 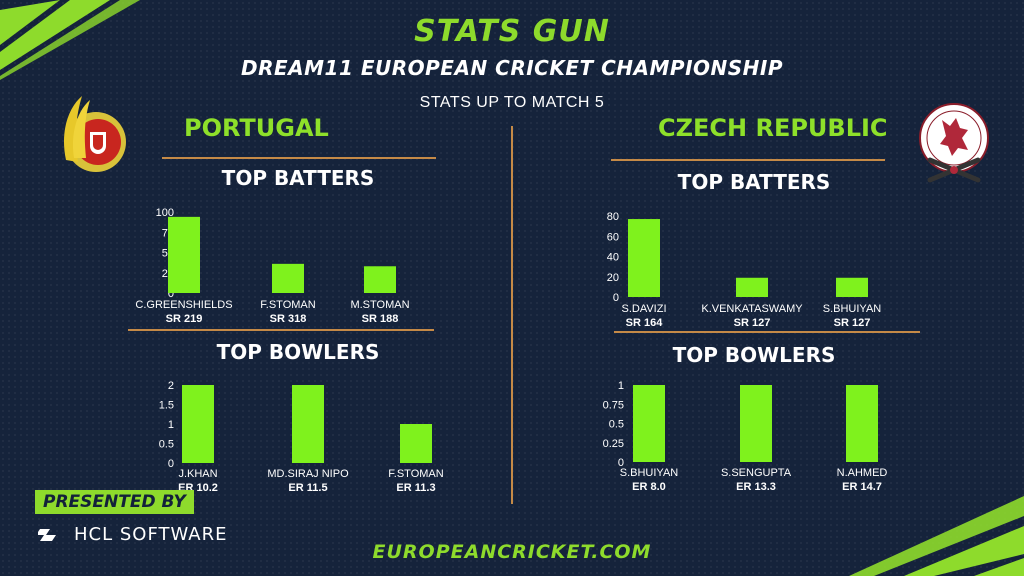 What do you see at coordinates (954, 143) in the screenshot?
I see `czech-cricket-logo-icon` at bounding box center [954, 143].